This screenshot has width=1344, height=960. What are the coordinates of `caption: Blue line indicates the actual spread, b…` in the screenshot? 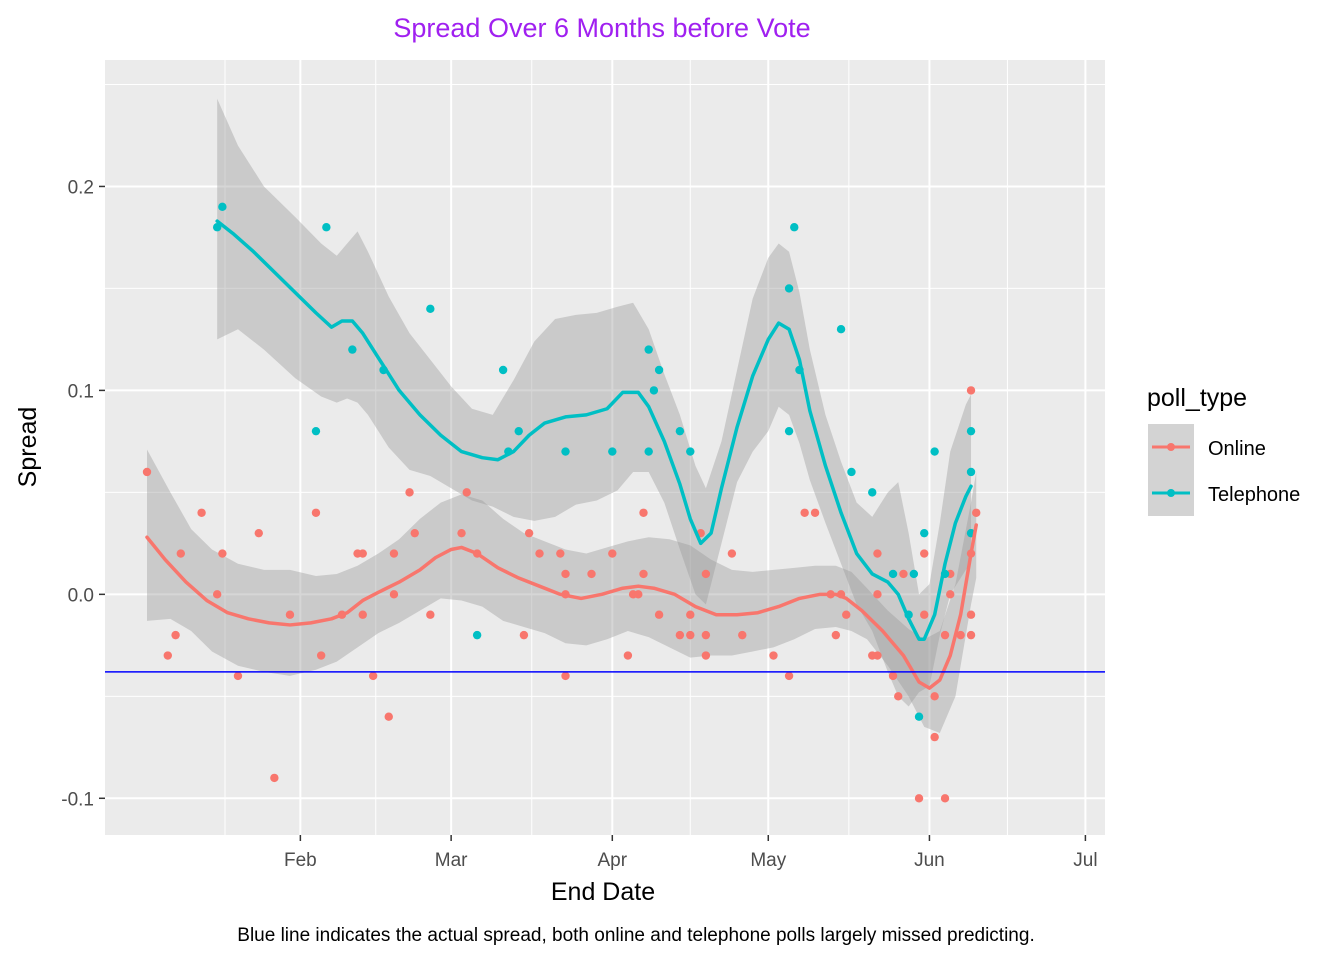 It's located at (635, 935).